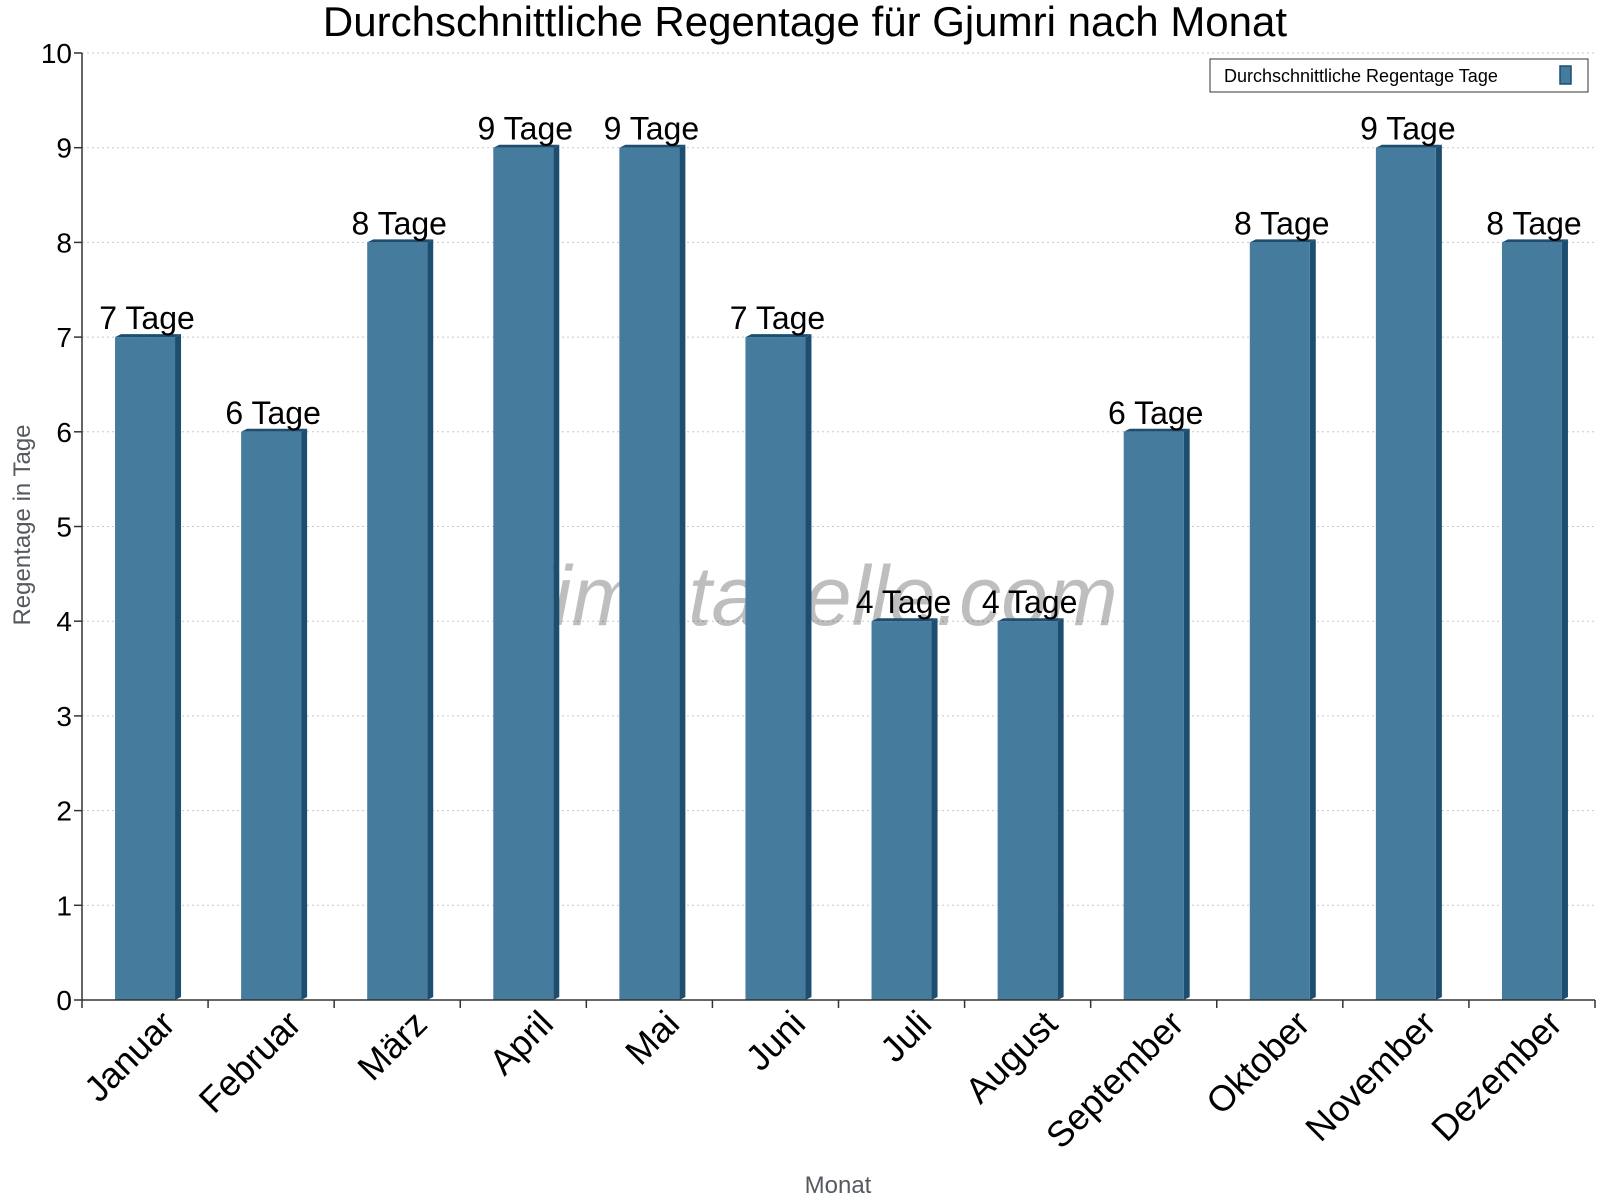 The height and width of the screenshot is (1200, 1600). I want to click on x-tick-label: August, so click(1011, 1057).